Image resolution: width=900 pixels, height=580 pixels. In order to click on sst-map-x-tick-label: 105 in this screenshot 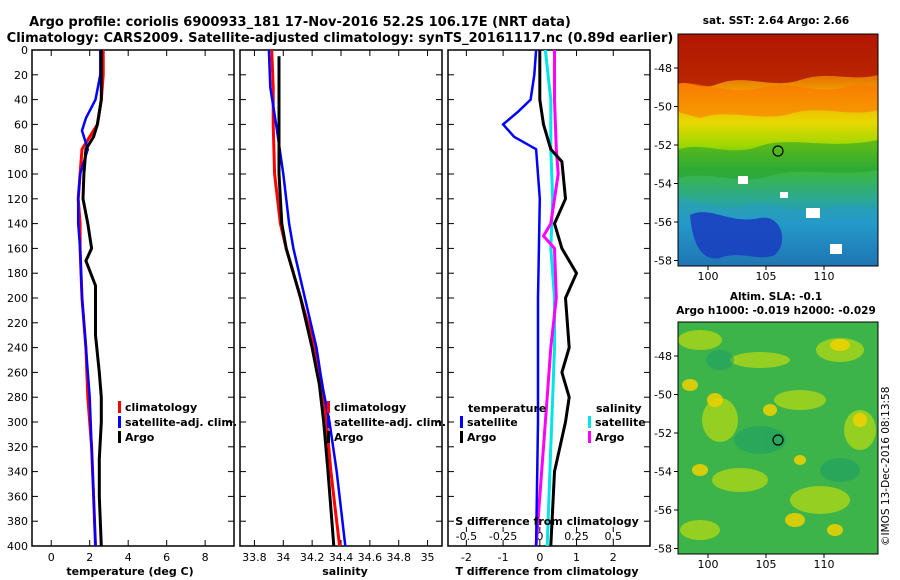, I will do `click(766, 276)`.